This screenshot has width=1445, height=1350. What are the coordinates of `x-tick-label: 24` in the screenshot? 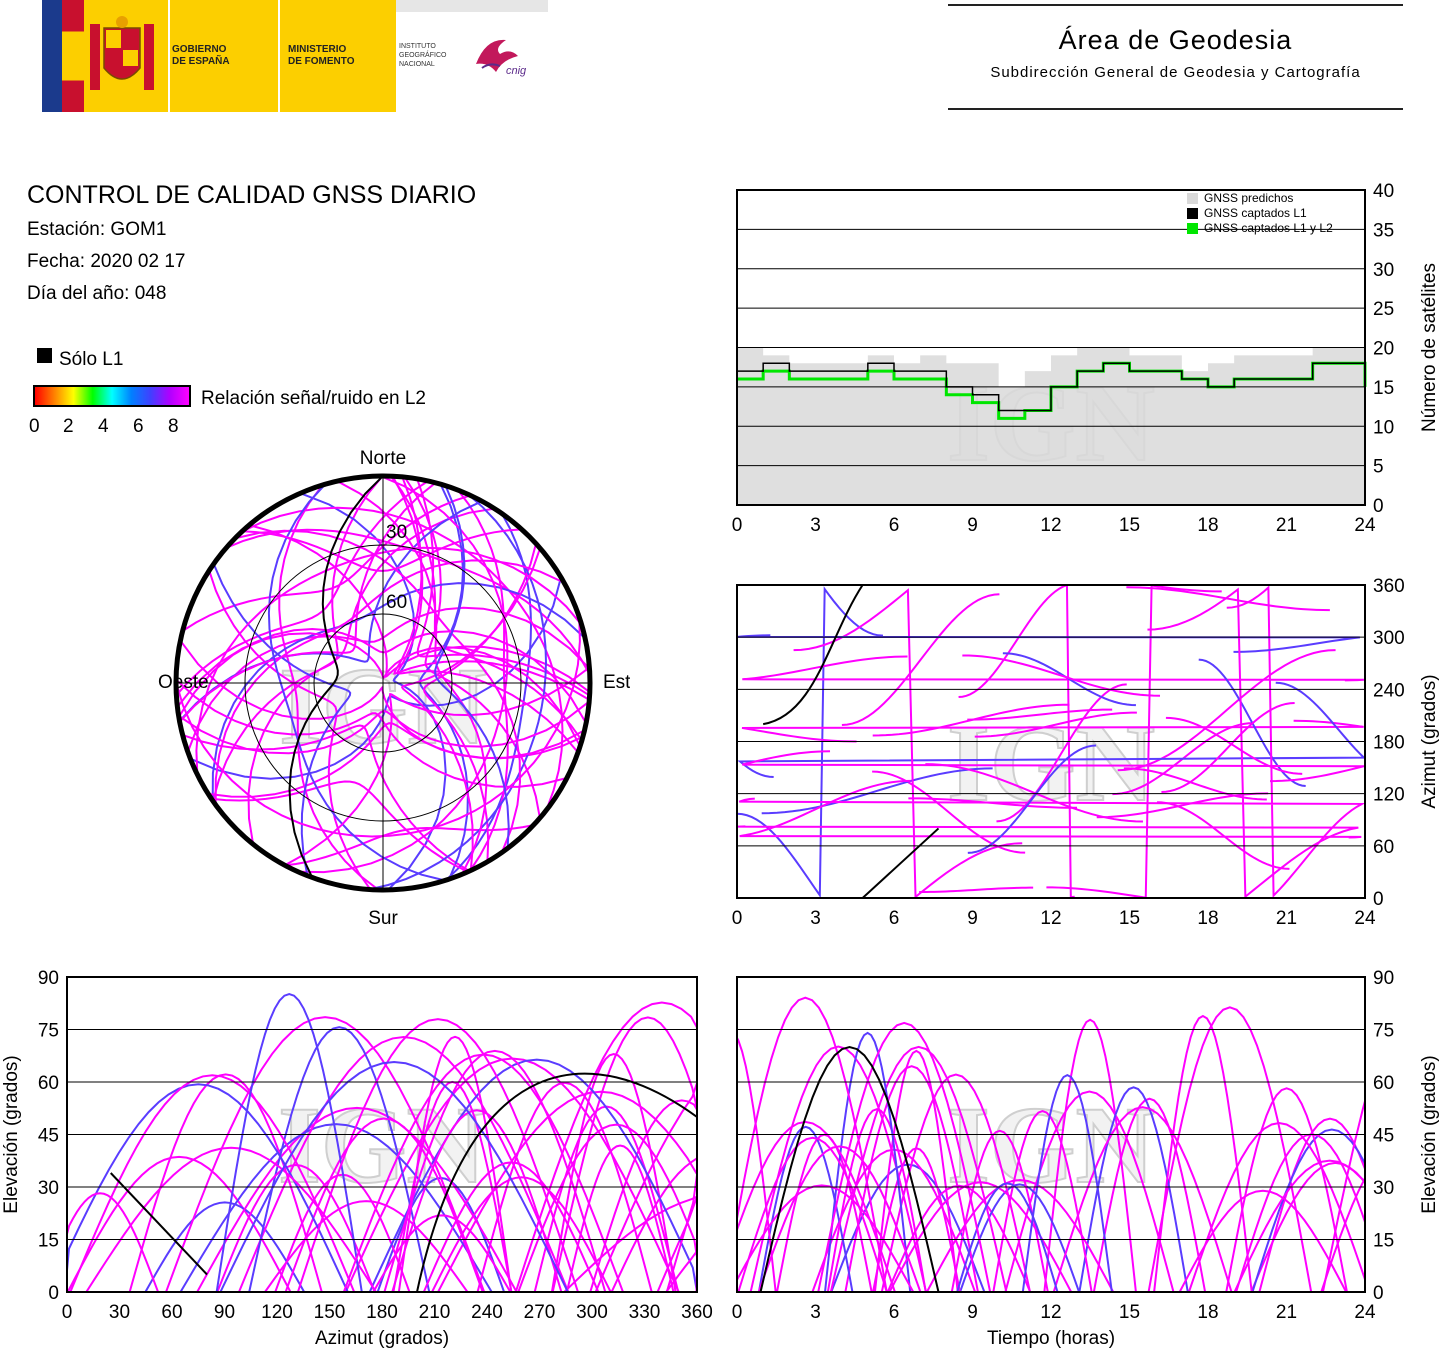 It's located at (1365, 1312).